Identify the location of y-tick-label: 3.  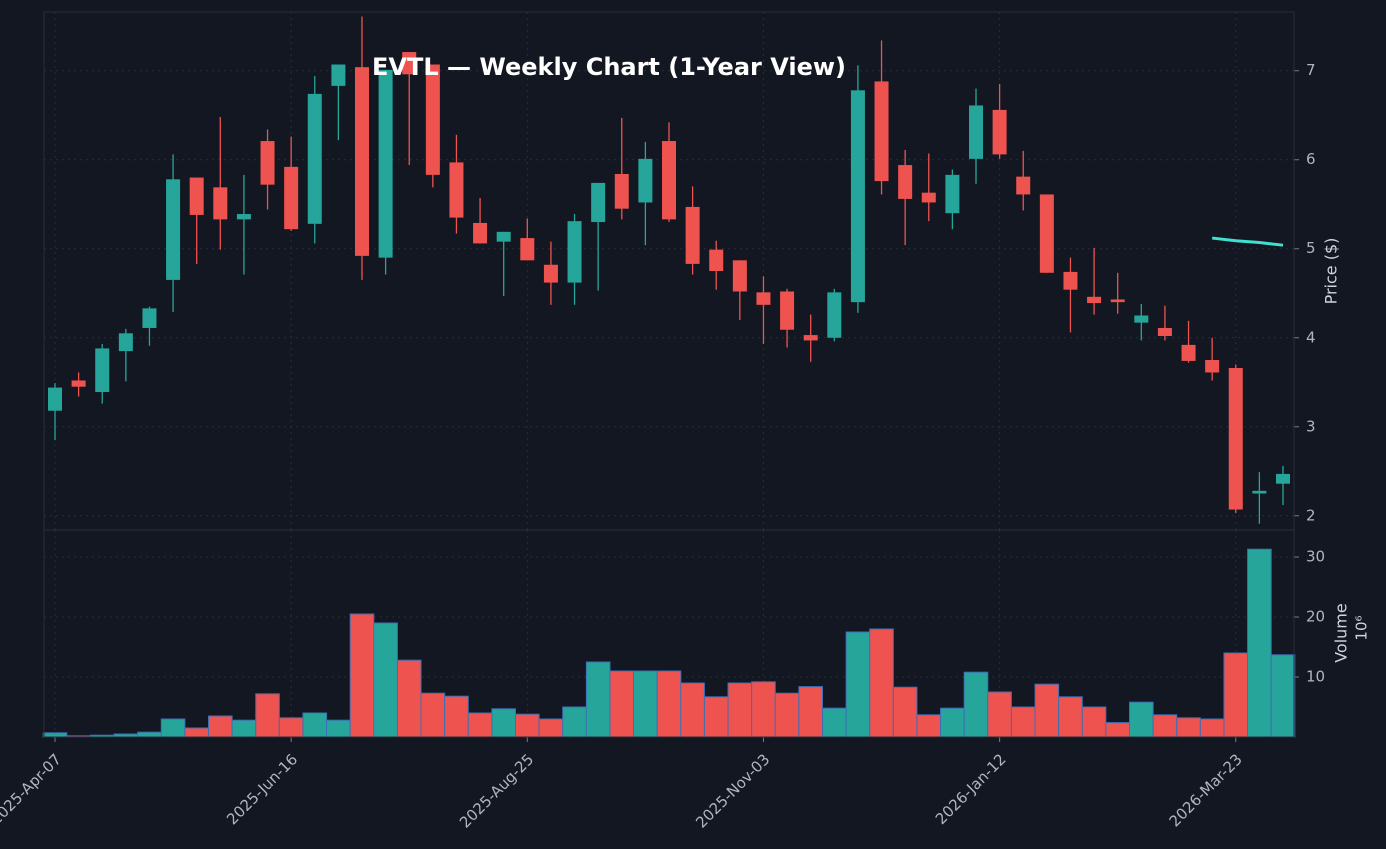
(1311, 426).